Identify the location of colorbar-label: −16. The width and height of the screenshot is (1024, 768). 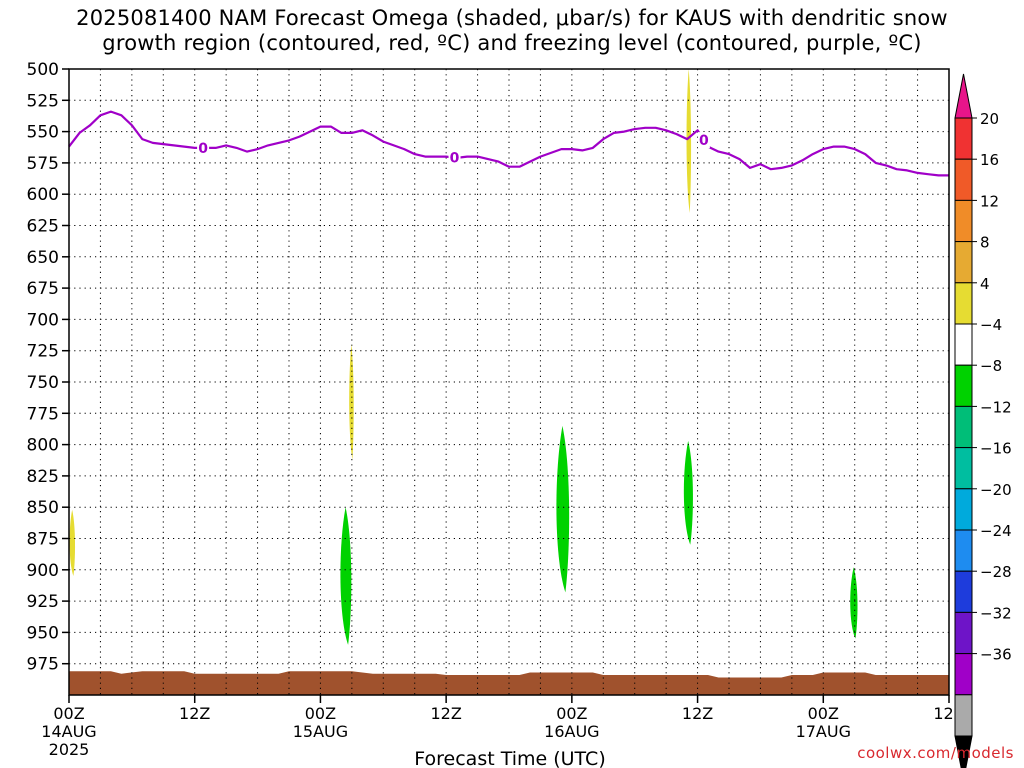
(996, 449).